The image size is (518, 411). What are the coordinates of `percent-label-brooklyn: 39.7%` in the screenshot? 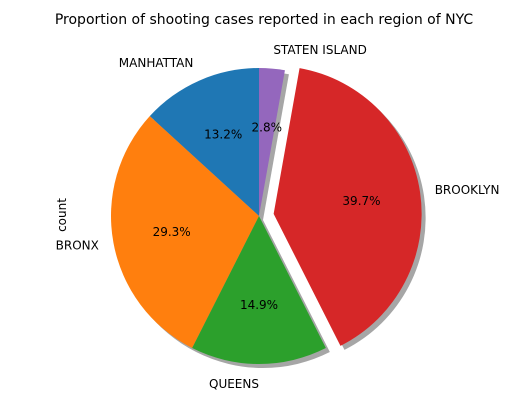 It's located at (361, 201).